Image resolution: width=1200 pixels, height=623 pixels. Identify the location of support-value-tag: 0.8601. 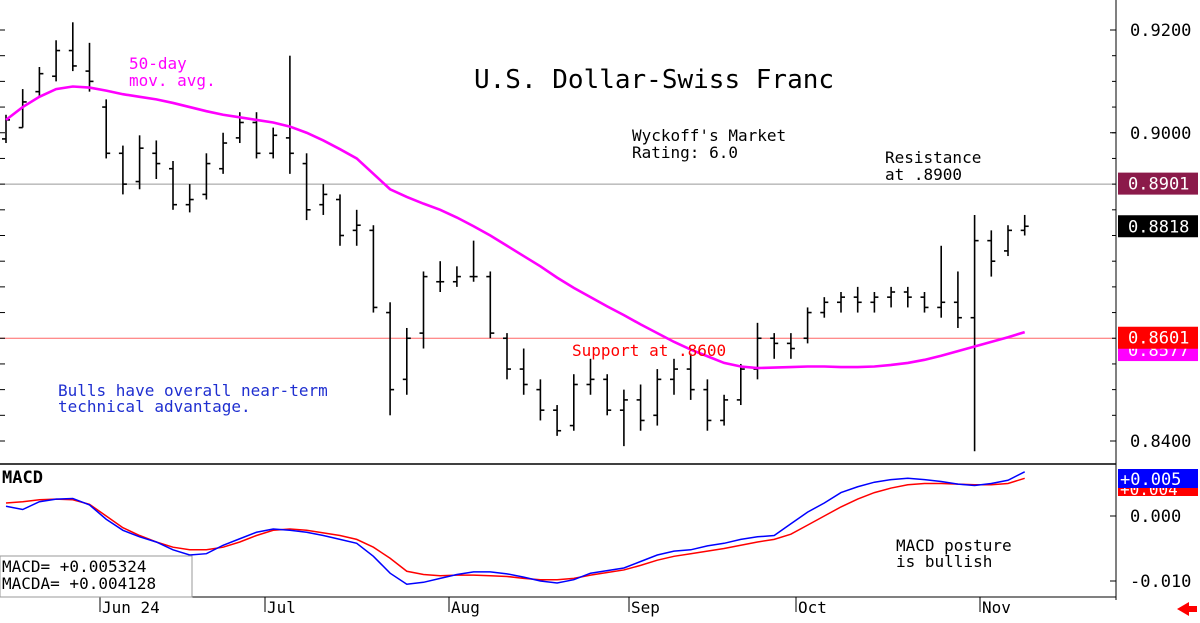
(1158, 337).